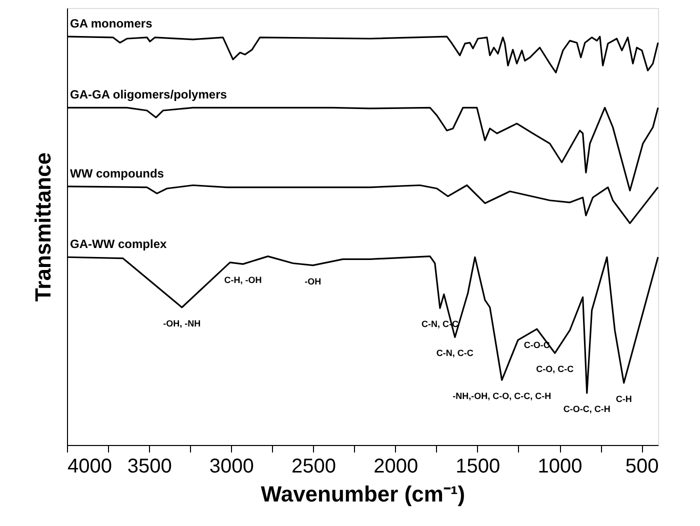 Image resolution: width=700 pixels, height=526 pixels. What do you see at coordinates (502, 396) in the screenshot?
I see `annotation: -NH,-OH, C-O, C-C, C-H` at bounding box center [502, 396].